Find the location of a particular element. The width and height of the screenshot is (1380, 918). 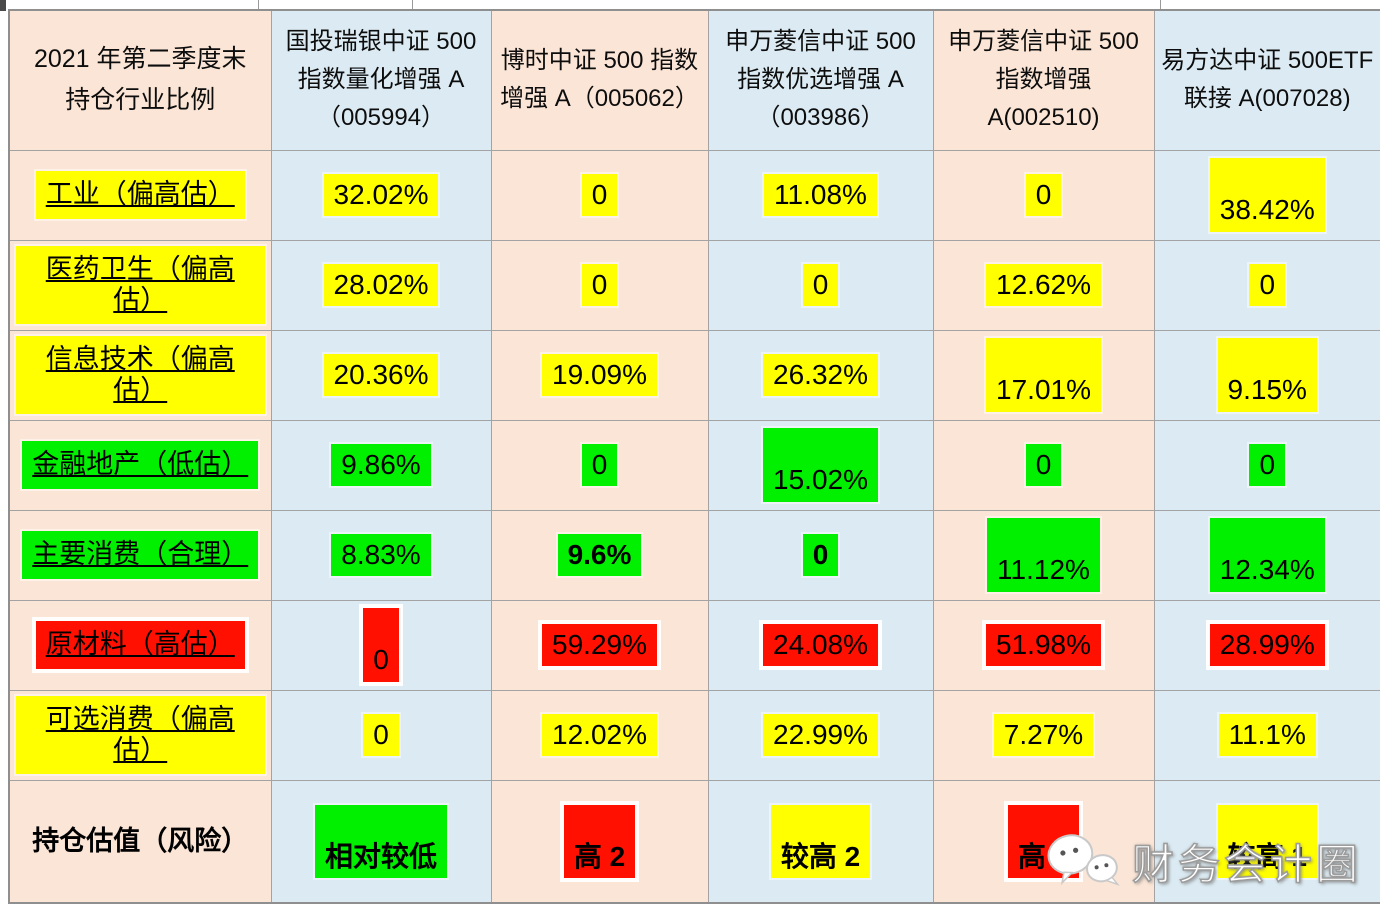

holding-value-cell: 28.02% is located at coordinates (381, 285).